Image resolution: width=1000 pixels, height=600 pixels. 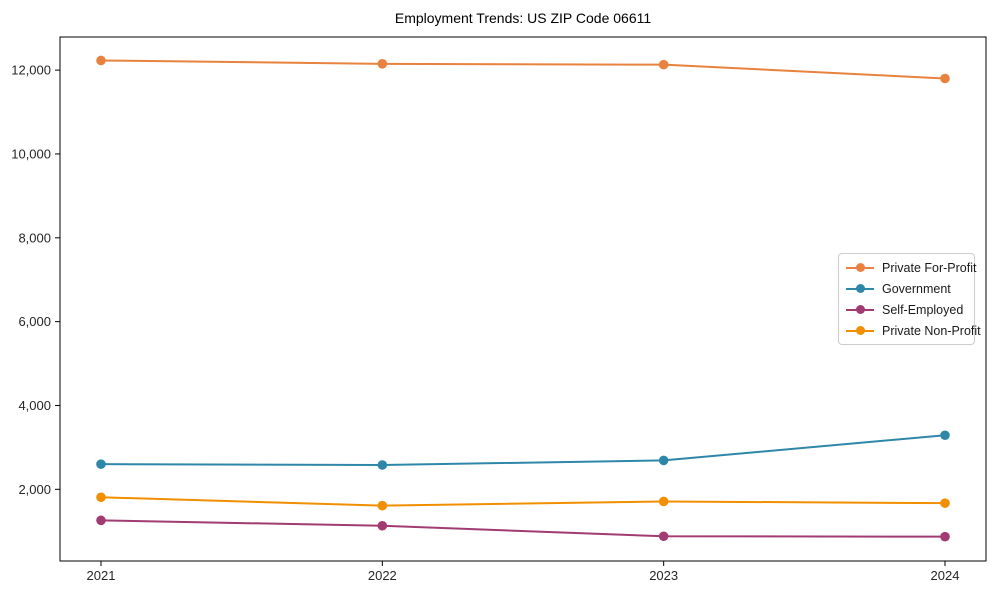 What do you see at coordinates (31, 70) in the screenshot?
I see `y-tick-label: 12,000` at bounding box center [31, 70].